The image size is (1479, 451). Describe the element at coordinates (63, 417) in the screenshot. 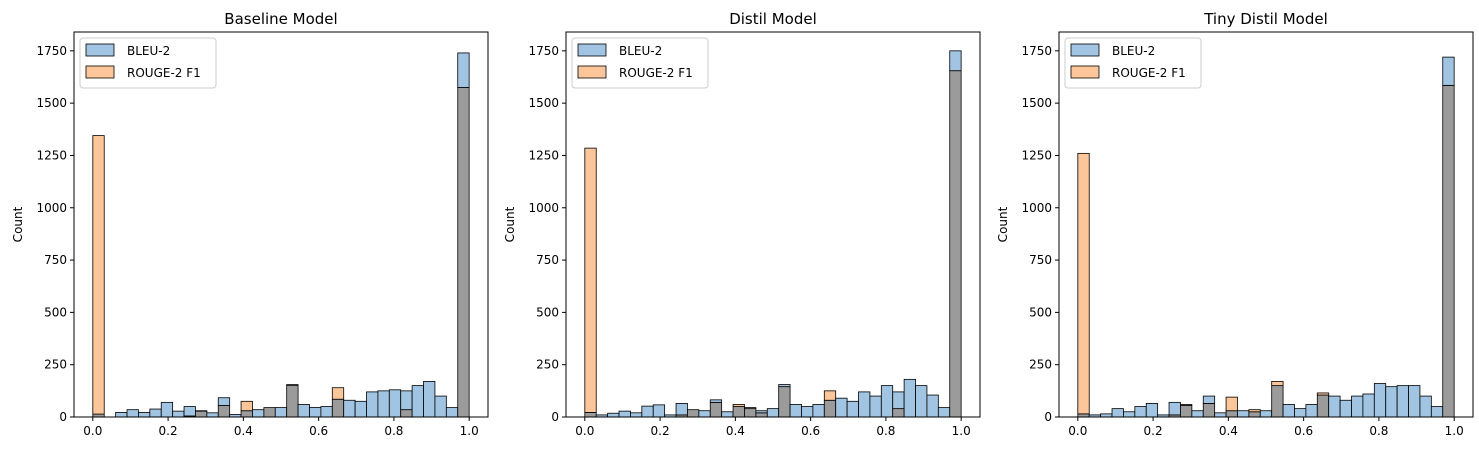

I see `y-tick-label: 0` at that location.